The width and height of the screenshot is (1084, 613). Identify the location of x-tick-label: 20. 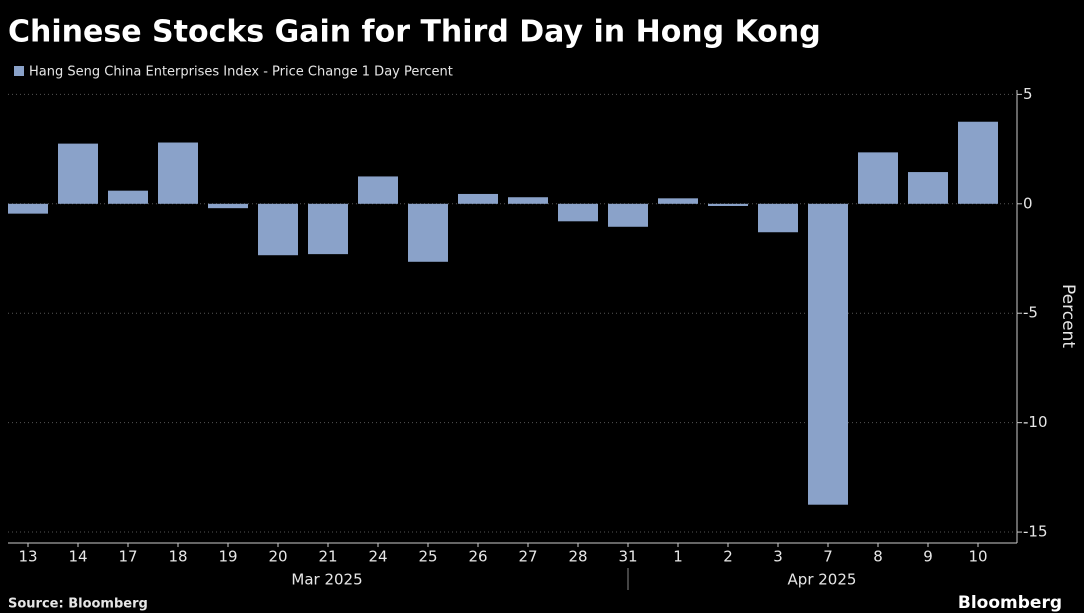
(277, 557).